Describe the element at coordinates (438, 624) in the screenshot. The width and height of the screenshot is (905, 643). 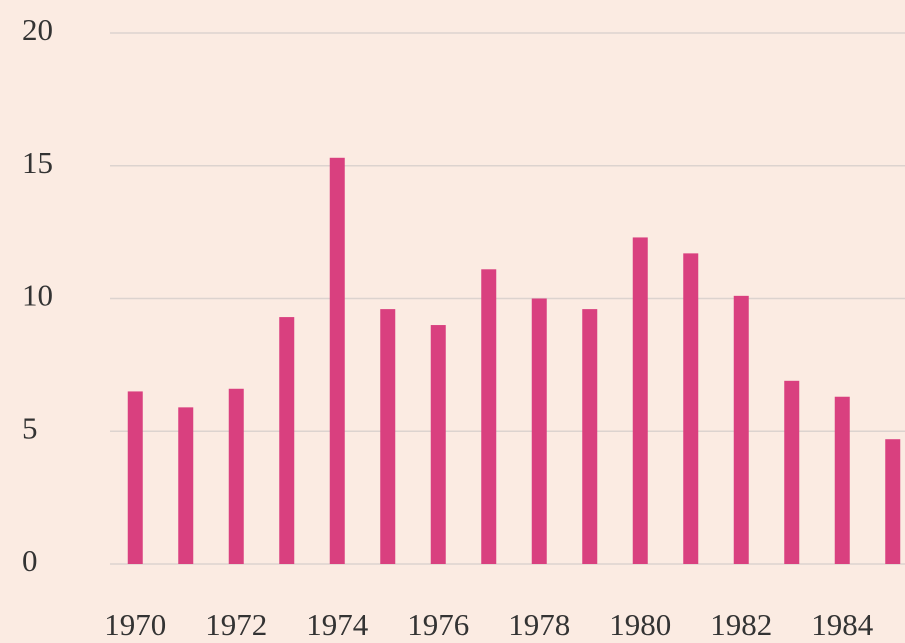
I see `x-tick-label: 1976` at that location.